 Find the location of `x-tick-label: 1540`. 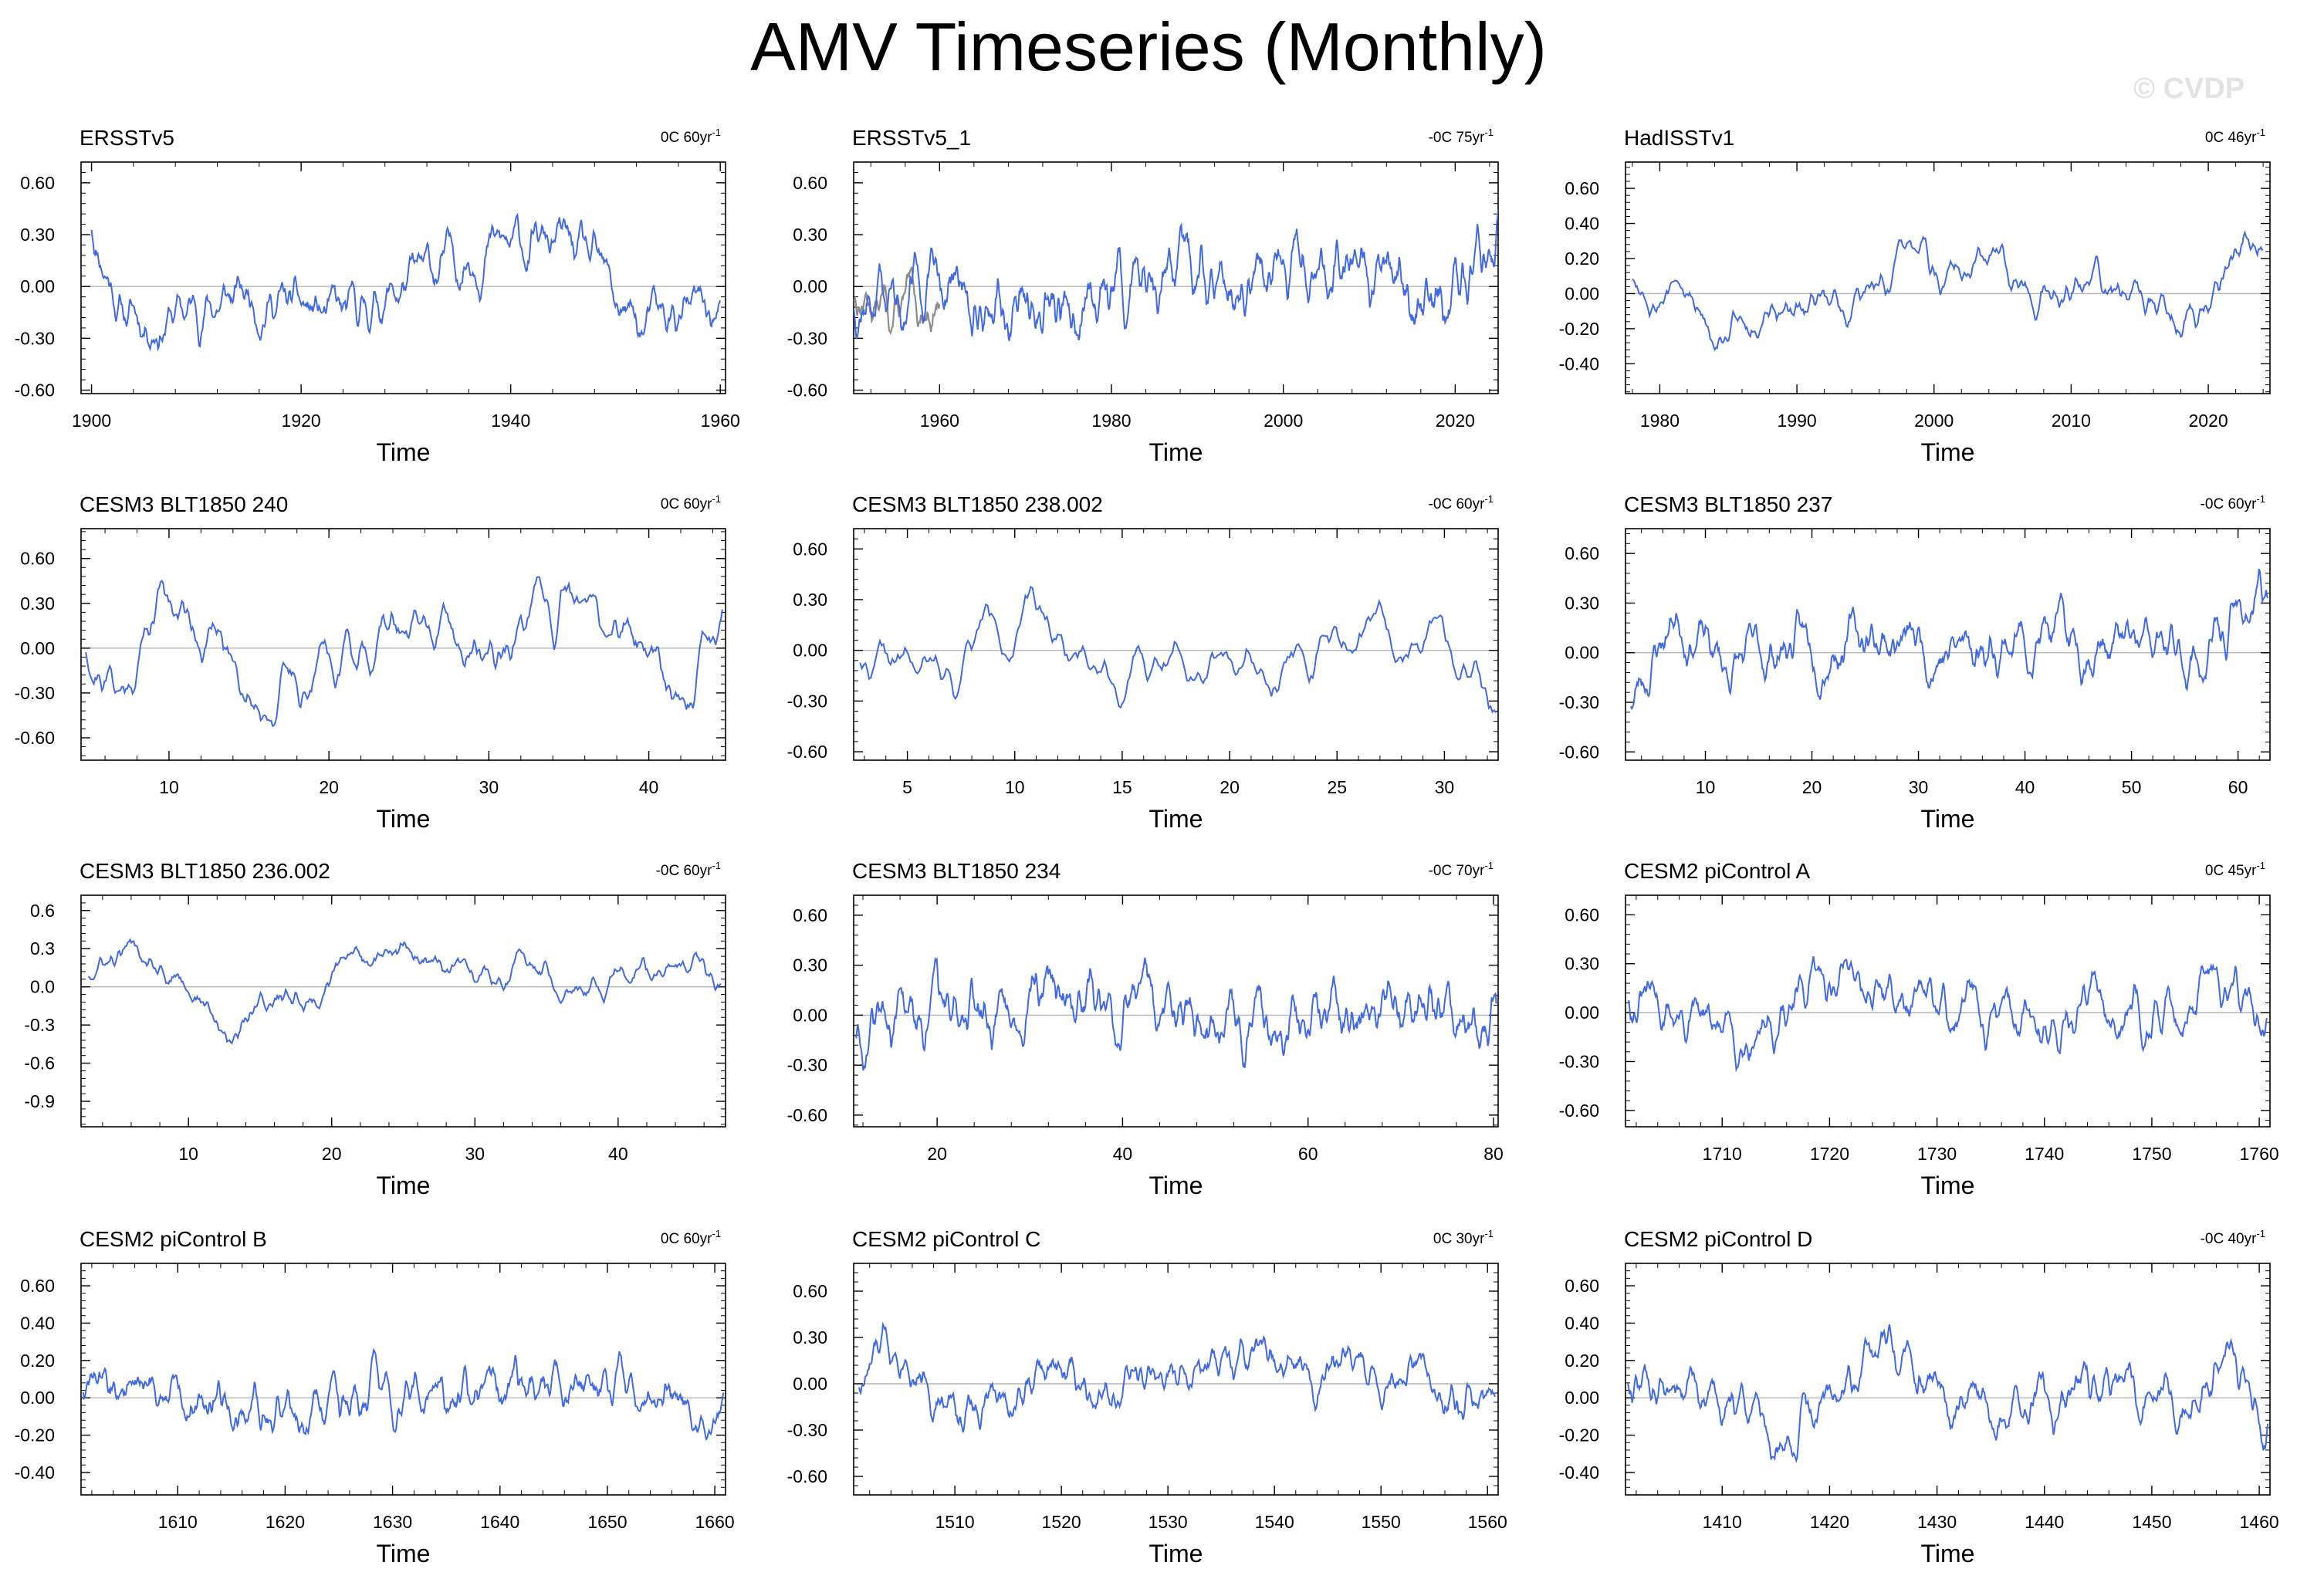

x-tick-label: 1540 is located at coordinates (1274, 1522).